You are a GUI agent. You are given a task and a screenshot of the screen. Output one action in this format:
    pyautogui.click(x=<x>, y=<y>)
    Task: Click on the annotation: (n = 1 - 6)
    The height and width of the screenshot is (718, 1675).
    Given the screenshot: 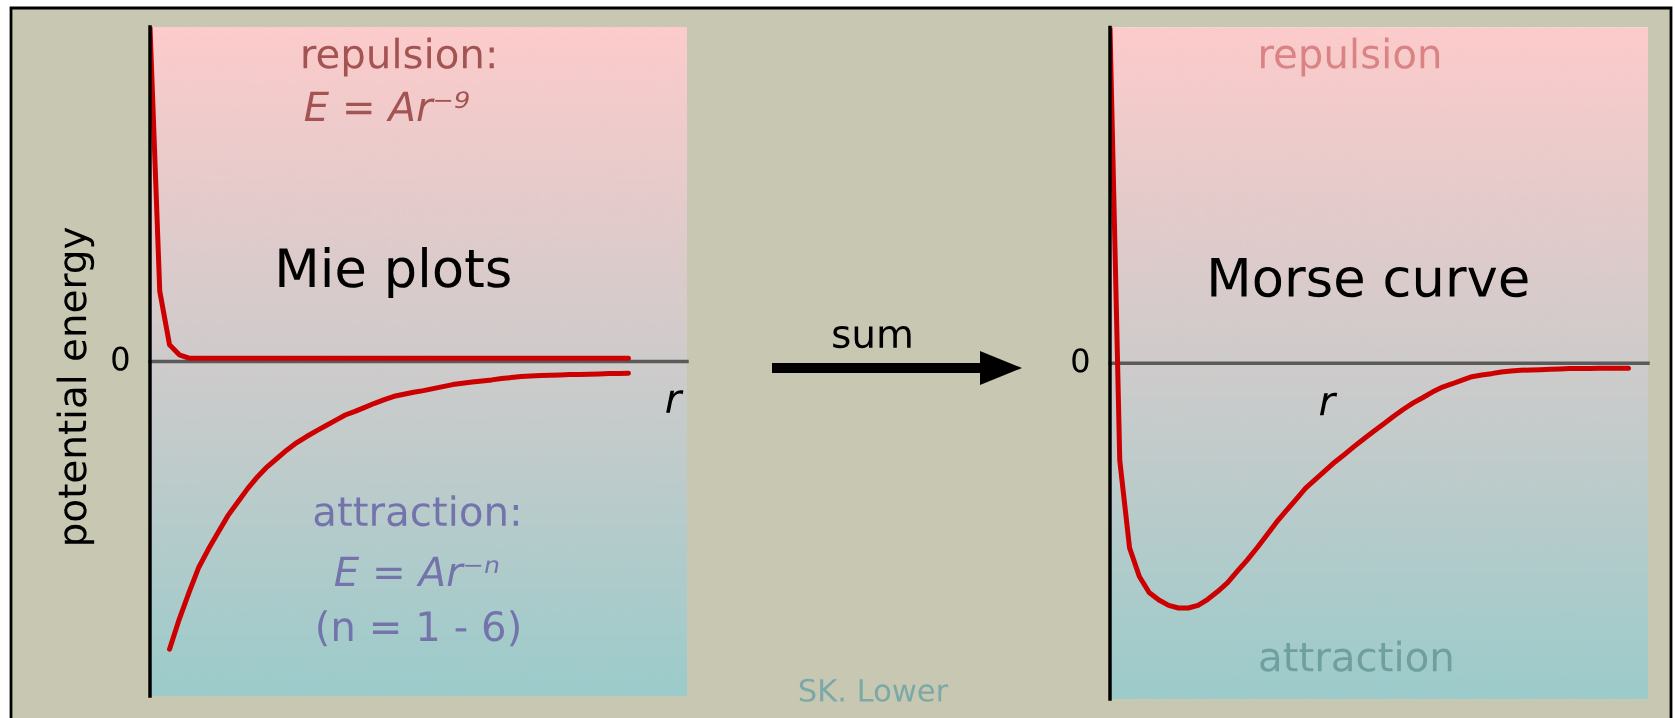 What is the action you would take?
    pyautogui.click(x=418, y=628)
    